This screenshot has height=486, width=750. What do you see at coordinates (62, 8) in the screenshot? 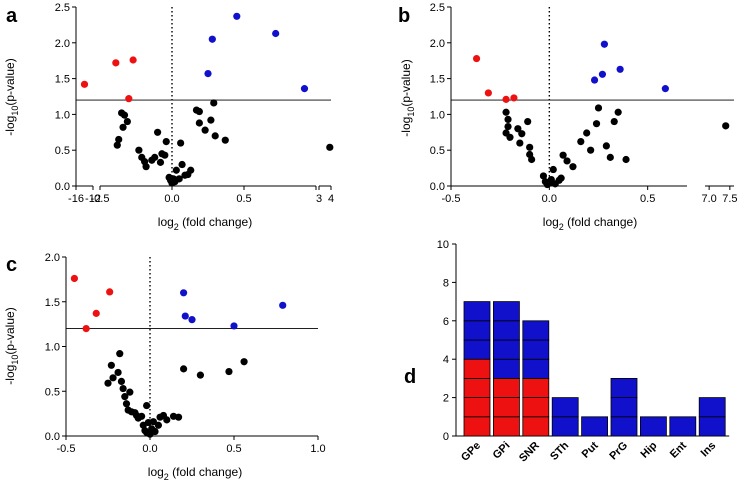
I see `panel-a-ytick-label: 2.5` at bounding box center [62, 8].